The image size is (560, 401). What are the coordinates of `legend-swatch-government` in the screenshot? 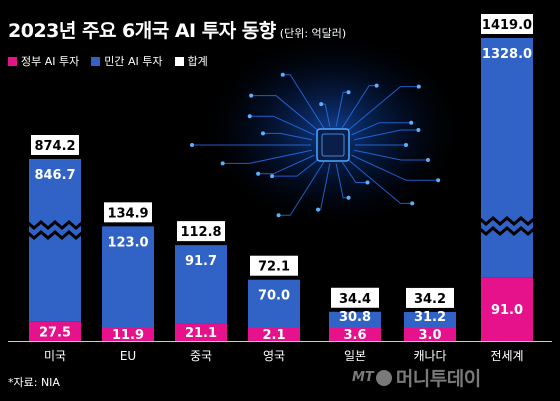 It's located at (12, 61).